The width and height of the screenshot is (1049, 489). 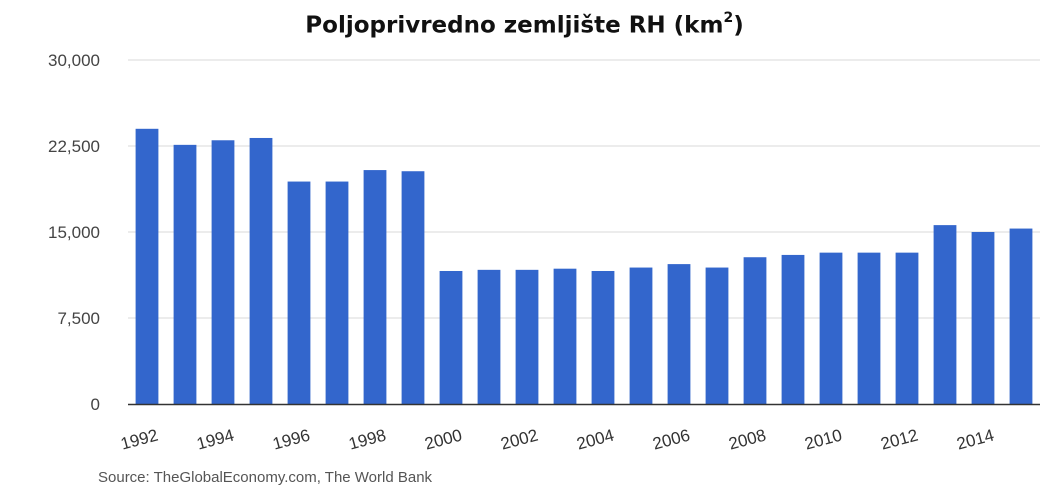 I want to click on bar-1998, so click(x=375, y=287).